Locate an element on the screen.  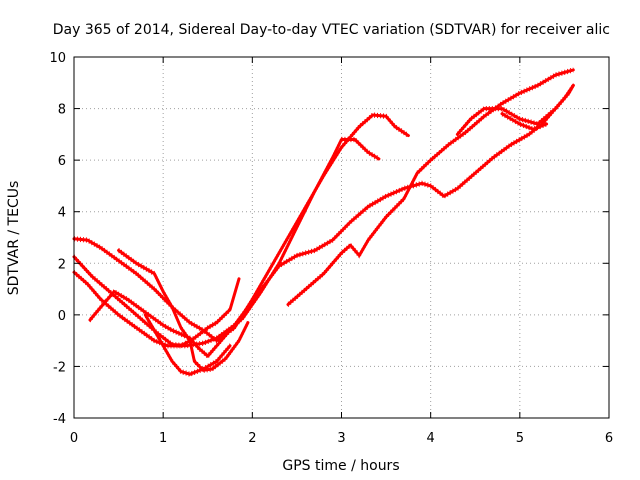
y-tick-label: 10 is located at coordinates (57, 58).